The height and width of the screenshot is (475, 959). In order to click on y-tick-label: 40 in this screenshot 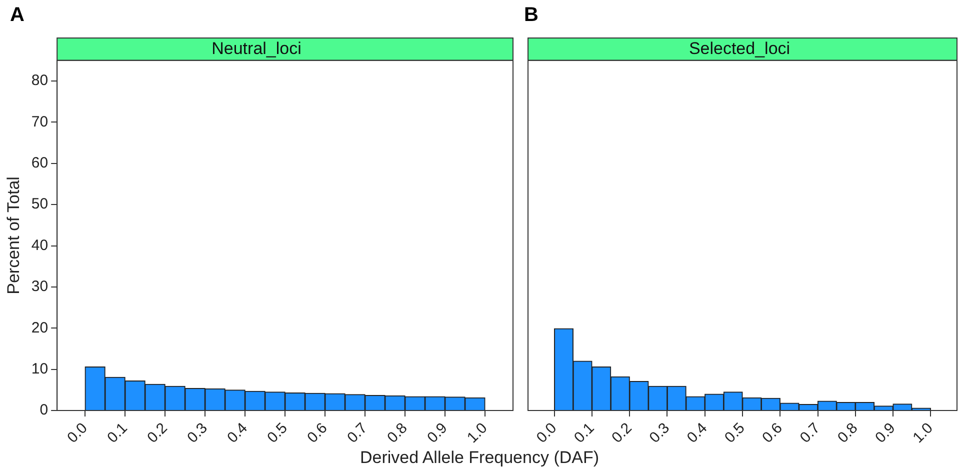, I will do `click(39, 245)`.